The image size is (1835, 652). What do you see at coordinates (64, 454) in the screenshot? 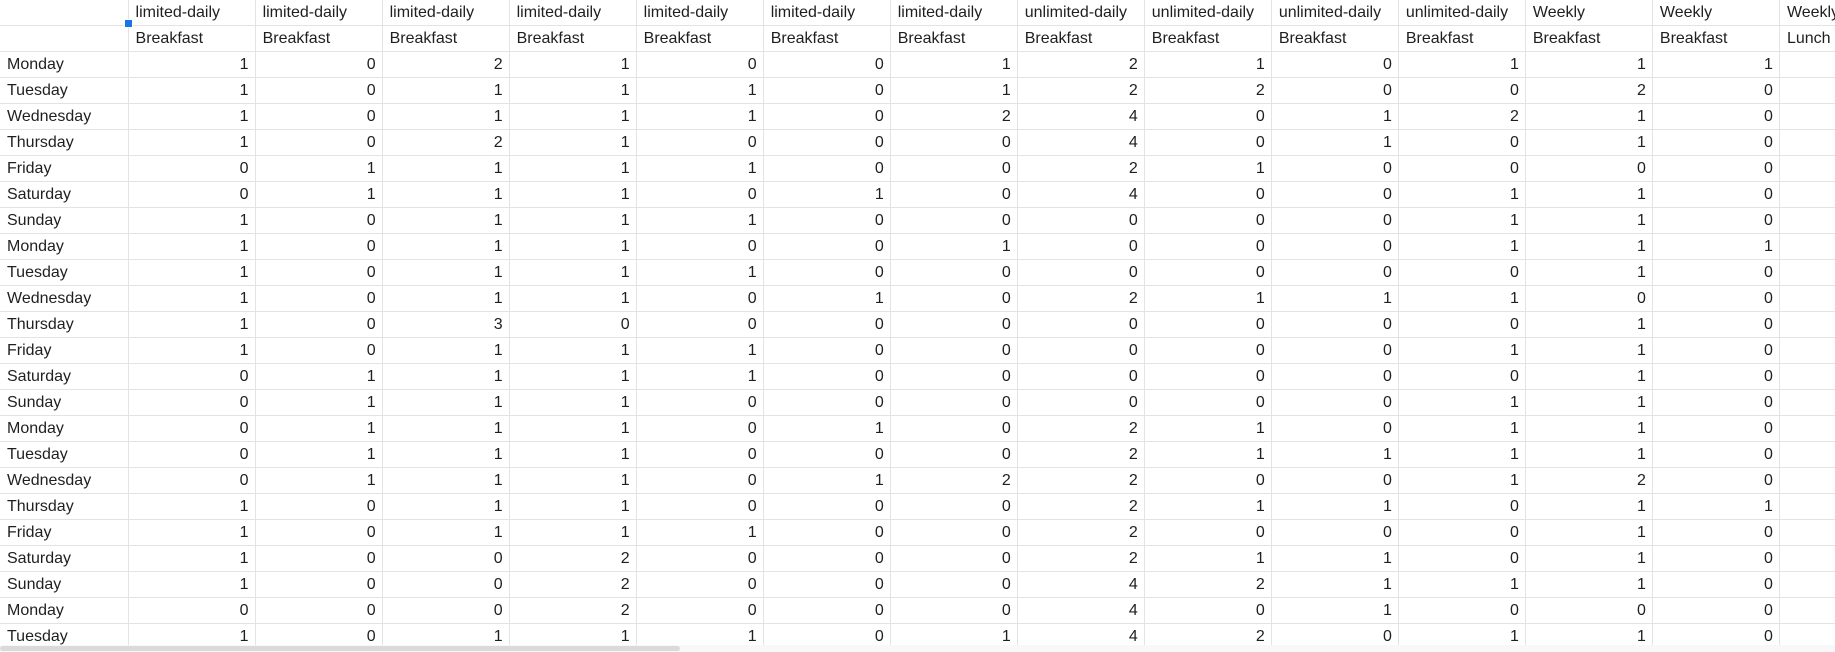
I see `day-cell: Tuesday` at bounding box center [64, 454].